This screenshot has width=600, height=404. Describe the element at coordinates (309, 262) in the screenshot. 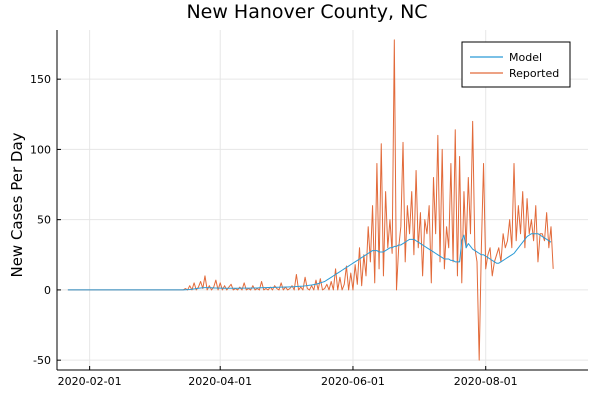

I see `series-line-model` at that location.